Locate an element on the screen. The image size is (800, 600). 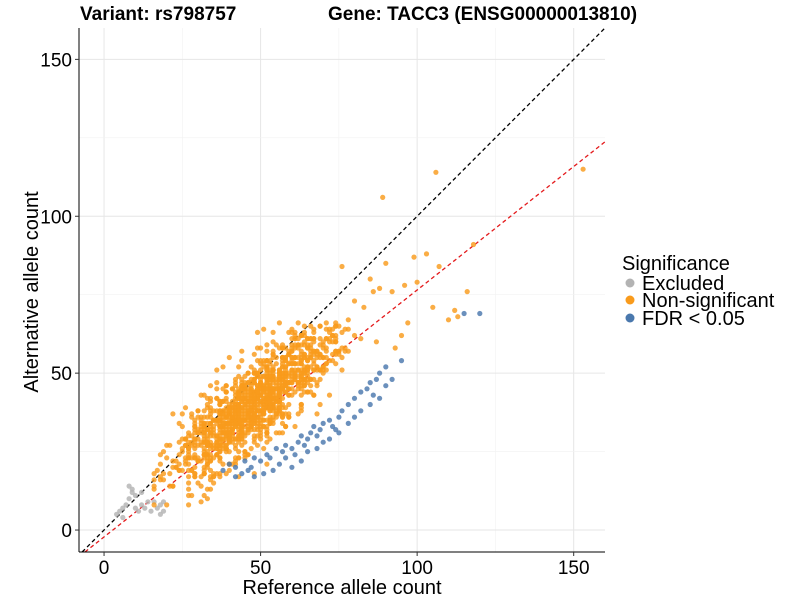
legend-label-non-significant: Non-significant is located at coordinates (708, 301).